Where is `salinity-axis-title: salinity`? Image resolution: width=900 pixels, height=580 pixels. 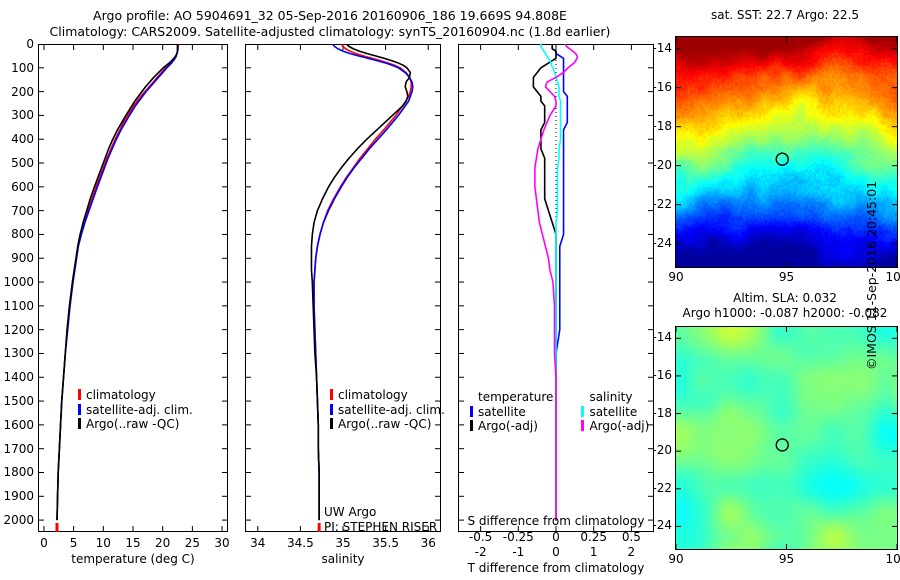
salinity-axis-title: salinity is located at coordinates (343, 559).